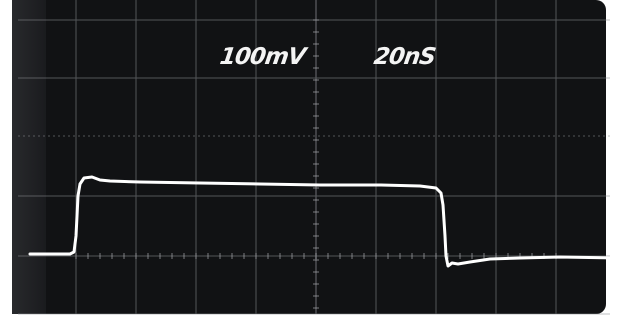 The width and height of the screenshot is (618, 322). I want to click on vertical-scale-readout: 100mV, so click(262, 57).